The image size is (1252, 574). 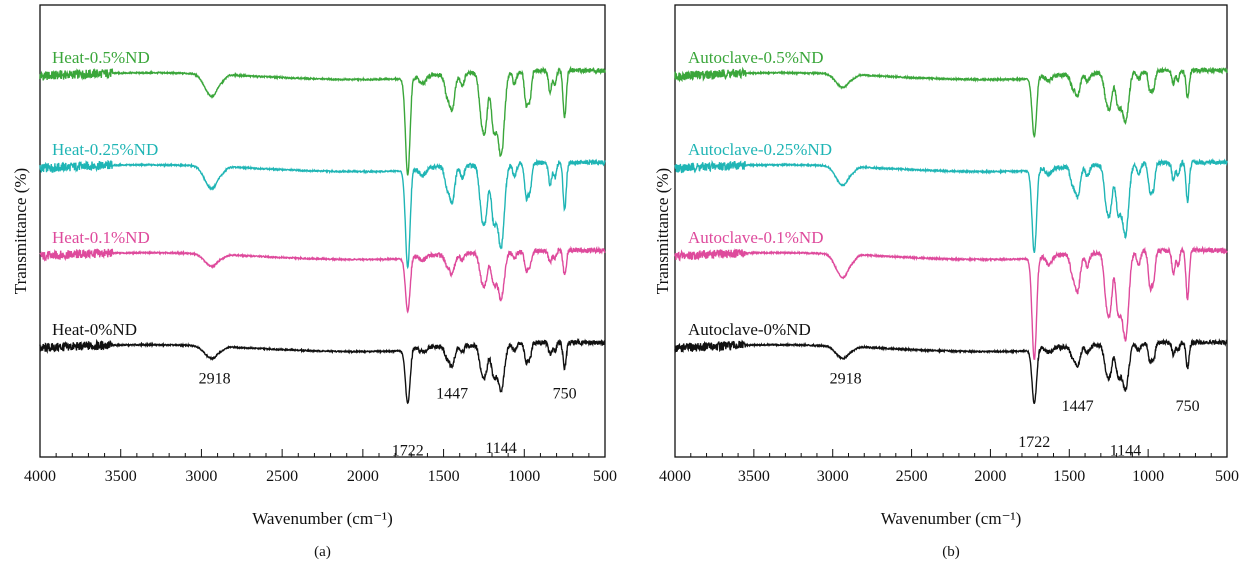 I want to click on series-label: Autoclave-0.1%ND, so click(x=756, y=237).